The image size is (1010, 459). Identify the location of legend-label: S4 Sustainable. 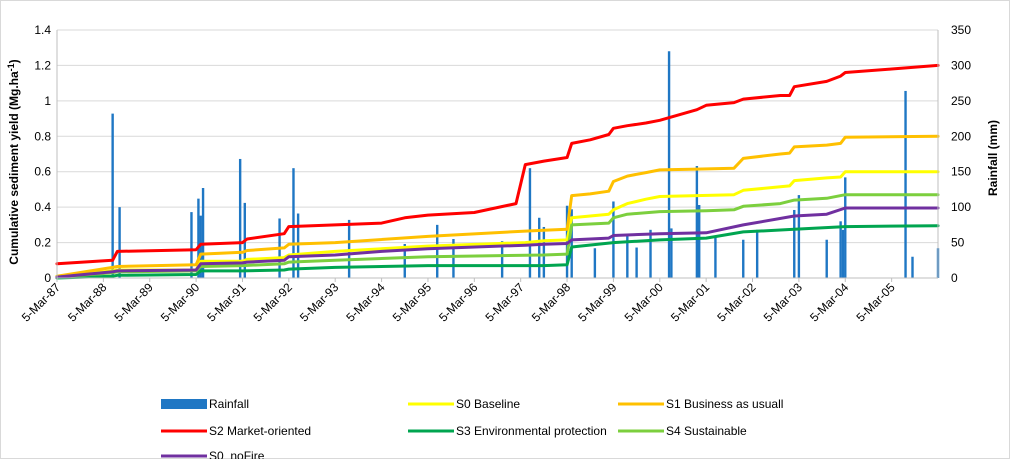
(706, 431).